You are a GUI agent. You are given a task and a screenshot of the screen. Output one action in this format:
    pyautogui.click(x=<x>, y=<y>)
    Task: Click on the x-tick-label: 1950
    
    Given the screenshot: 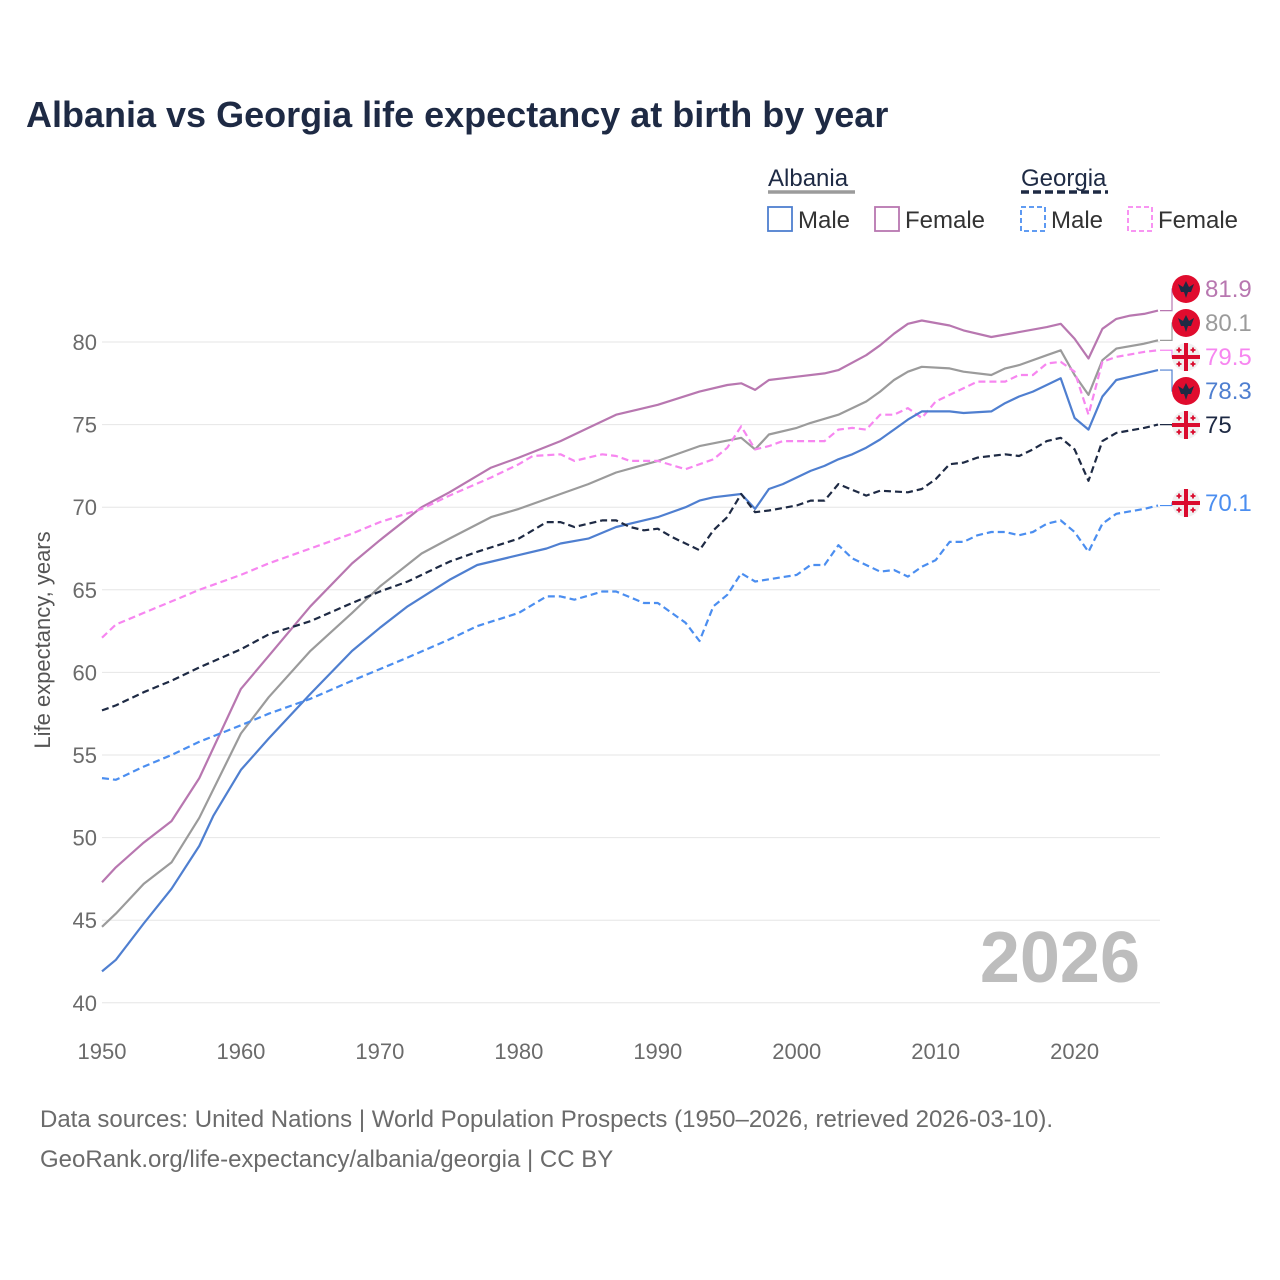 What is the action you would take?
    pyautogui.click(x=102, y=1051)
    